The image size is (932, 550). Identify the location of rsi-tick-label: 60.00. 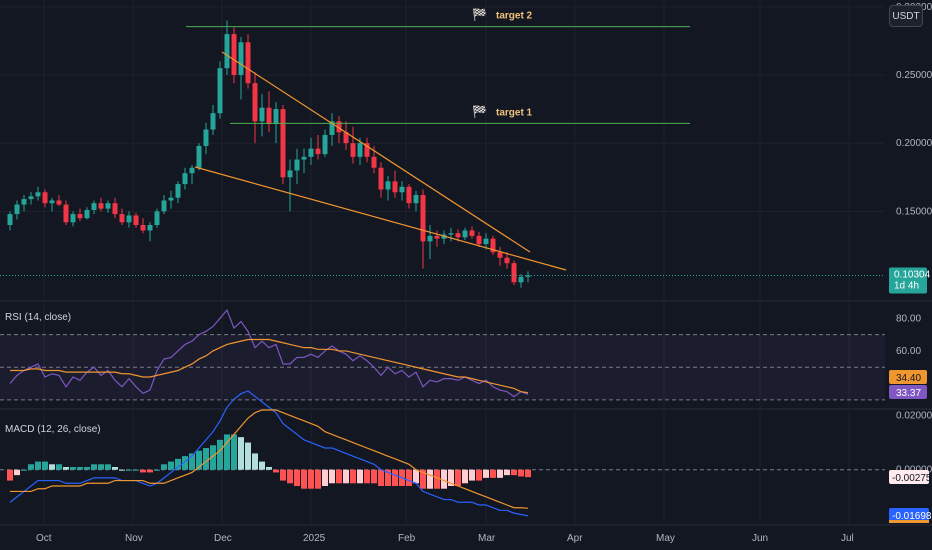
(908, 351).